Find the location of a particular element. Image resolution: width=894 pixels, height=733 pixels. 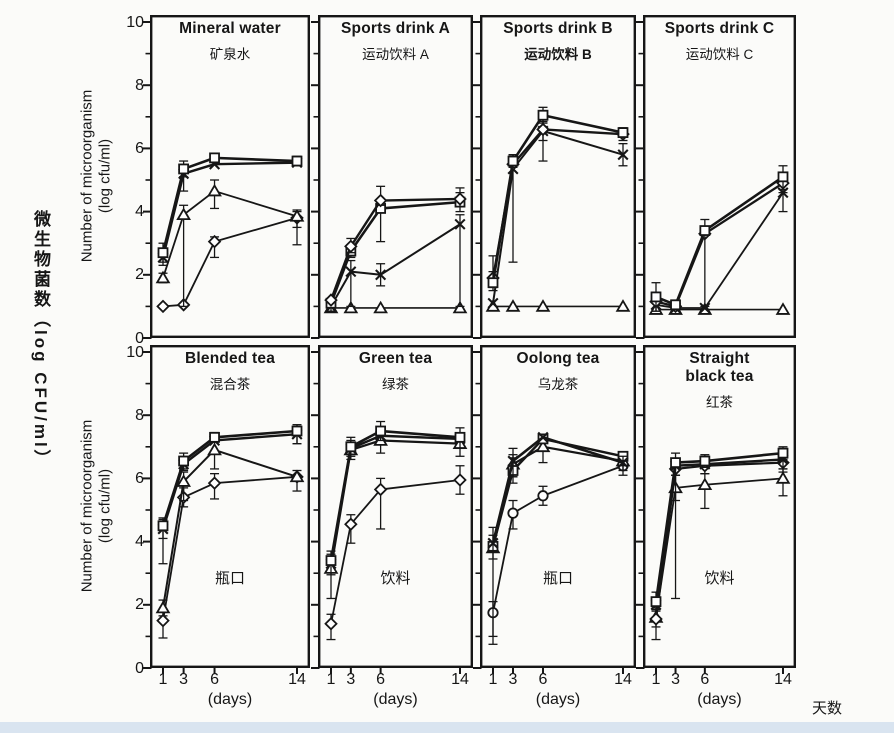

panel-sports-drink-a: Sports drink A 运动饮料 A is located at coordinates (392, 177).